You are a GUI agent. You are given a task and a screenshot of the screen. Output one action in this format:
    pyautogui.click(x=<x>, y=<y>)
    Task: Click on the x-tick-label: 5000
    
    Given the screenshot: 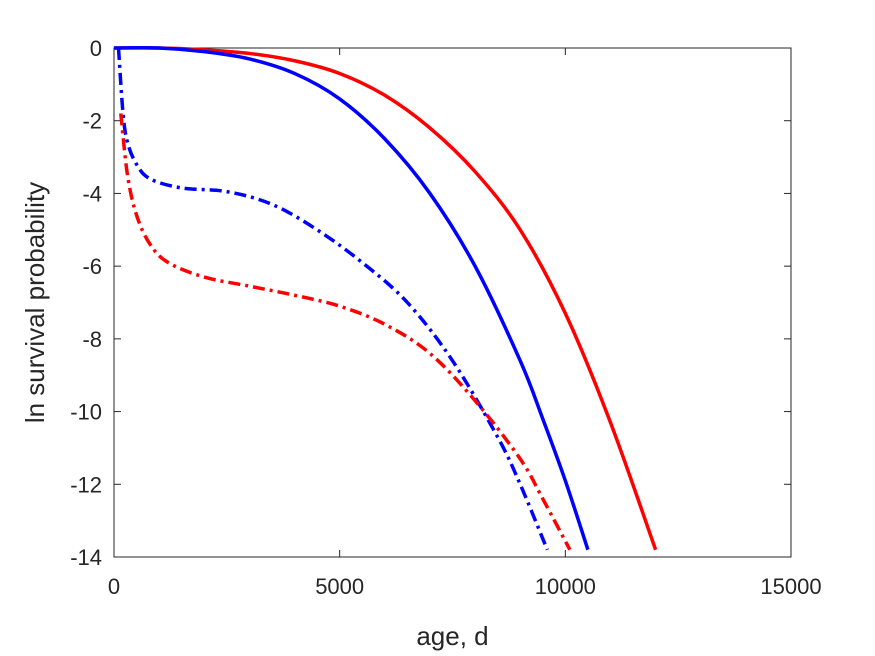 What is the action you would take?
    pyautogui.click(x=339, y=586)
    